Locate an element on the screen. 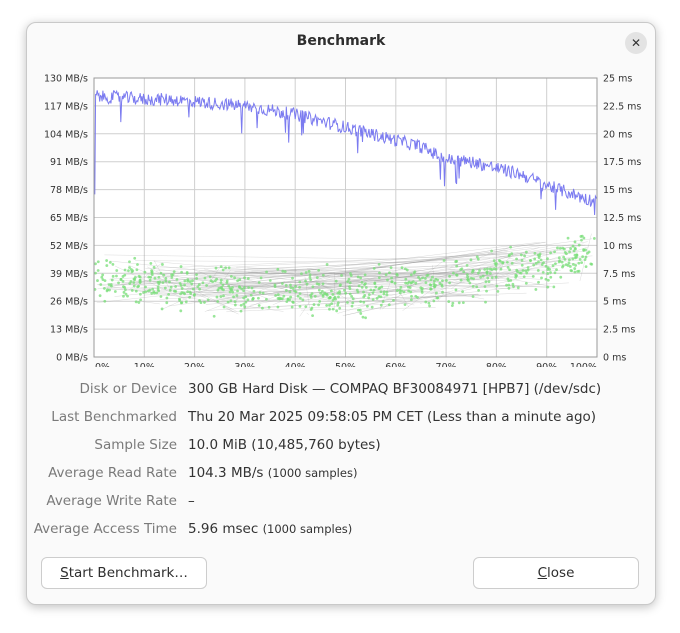 The width and height of the screenshot is (680, 633). x-tick-label: 80% is located at coordinates (496, 364).